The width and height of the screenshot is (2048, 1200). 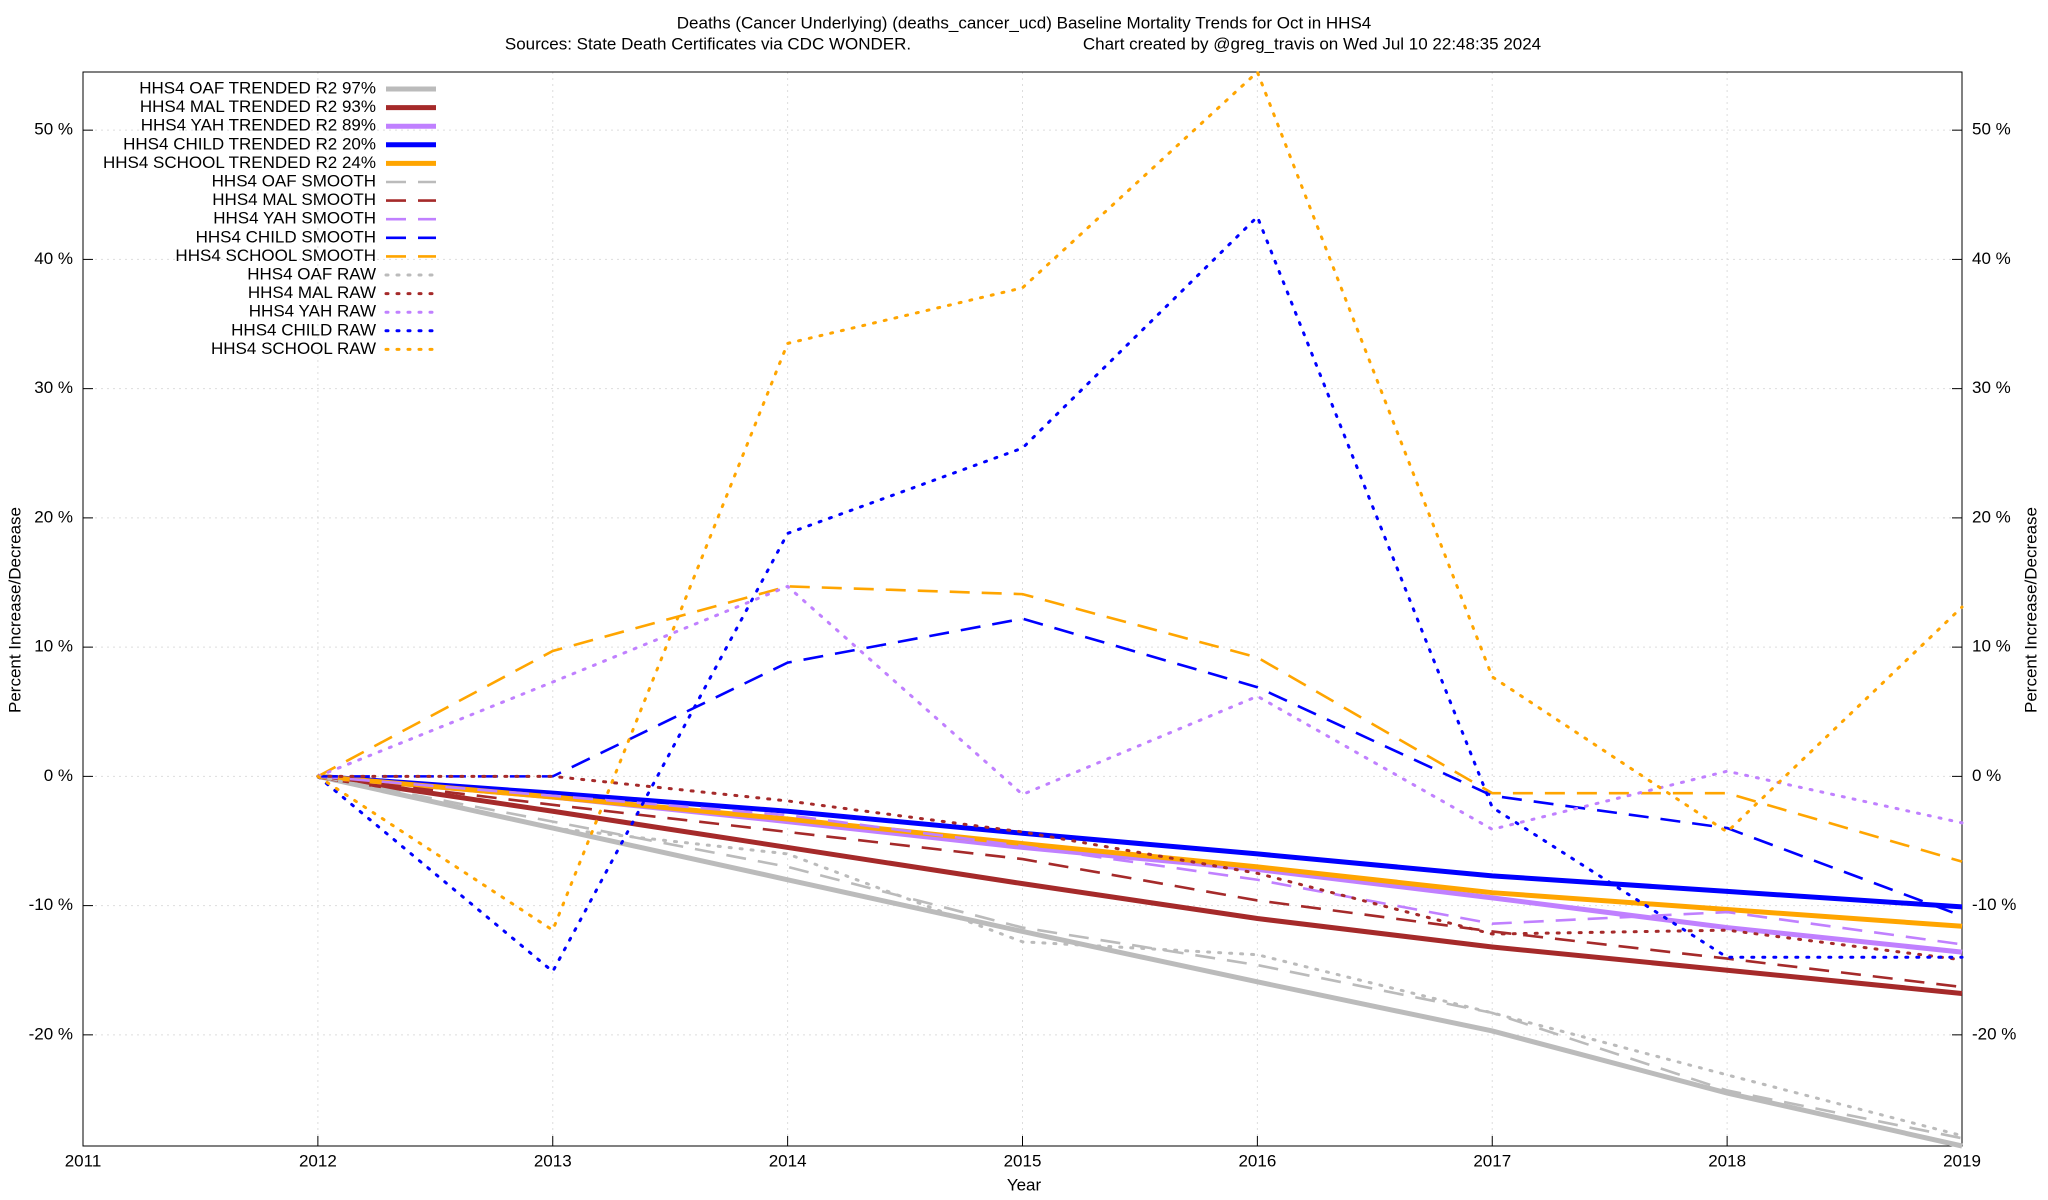 What do you see at coordinates (2030, 610) in the screenshot?
I see `y2-axis-label: Percent Increase/Decrease` at bounding box center [2030, 610].